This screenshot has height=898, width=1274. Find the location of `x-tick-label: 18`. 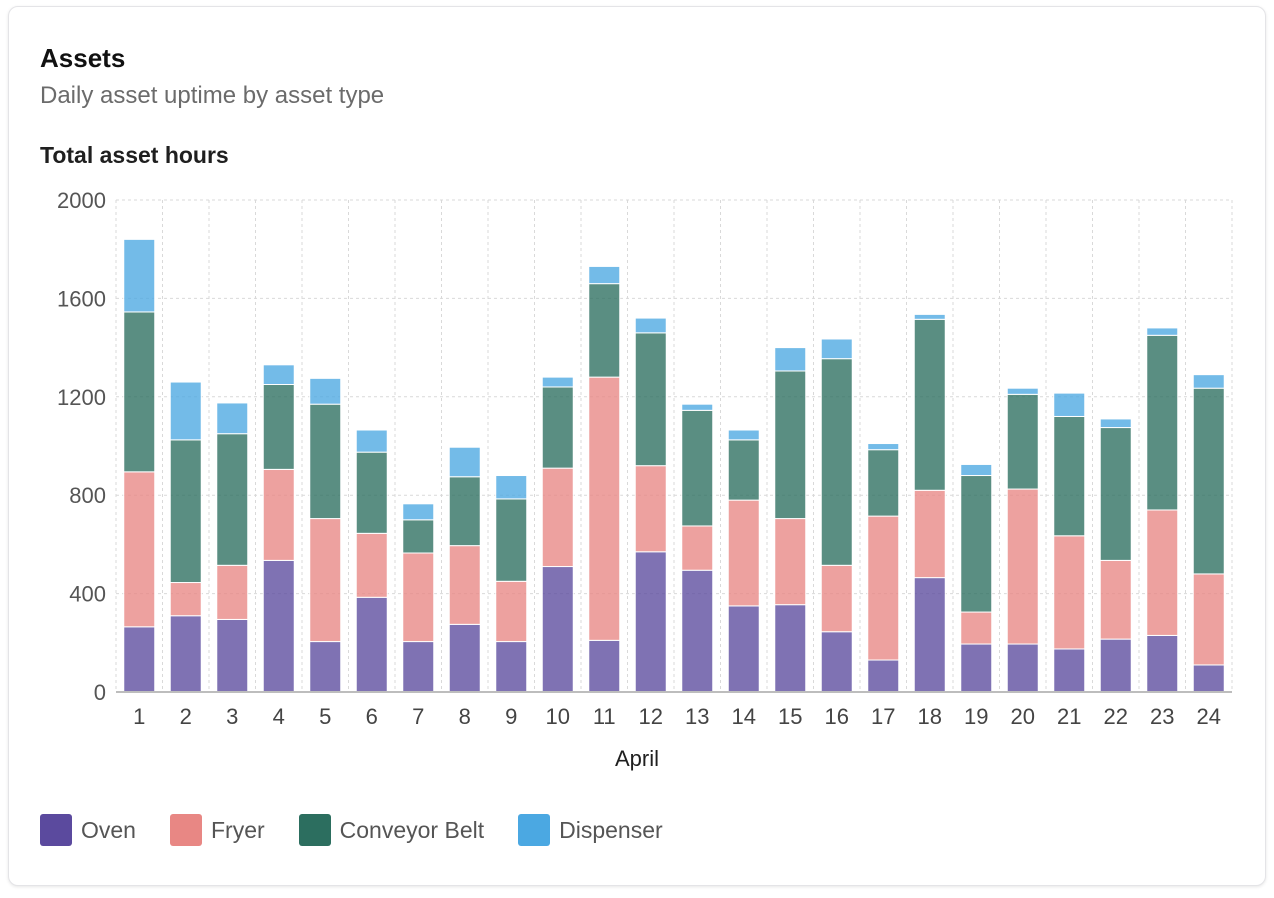

x-tick-label: 18 is located at coordinates (930, 716).